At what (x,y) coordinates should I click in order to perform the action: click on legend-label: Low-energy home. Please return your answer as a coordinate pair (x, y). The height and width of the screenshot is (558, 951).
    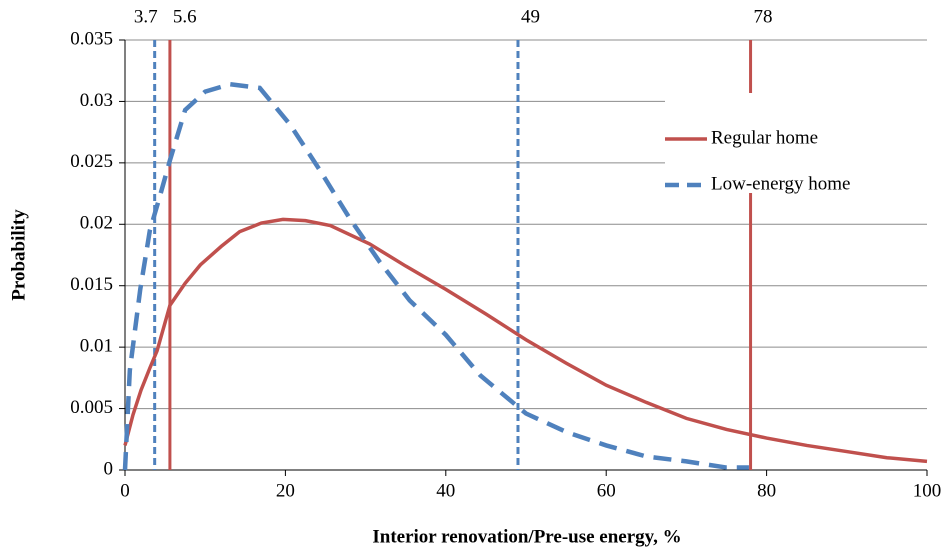
    Looking at the image, I should click on (780, 183).